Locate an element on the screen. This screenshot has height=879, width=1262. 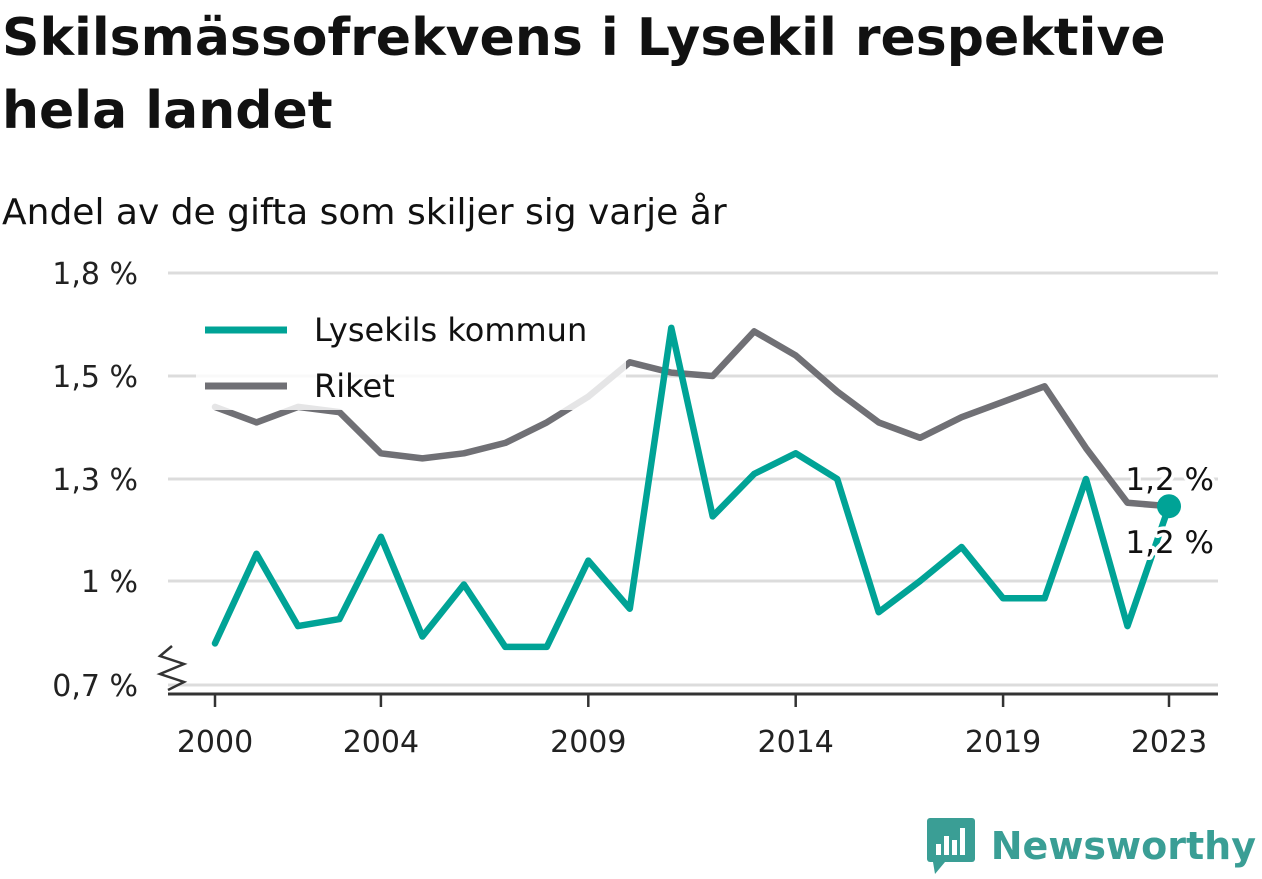
x-tick-label: 2014 is located at coordinates (796, 742).